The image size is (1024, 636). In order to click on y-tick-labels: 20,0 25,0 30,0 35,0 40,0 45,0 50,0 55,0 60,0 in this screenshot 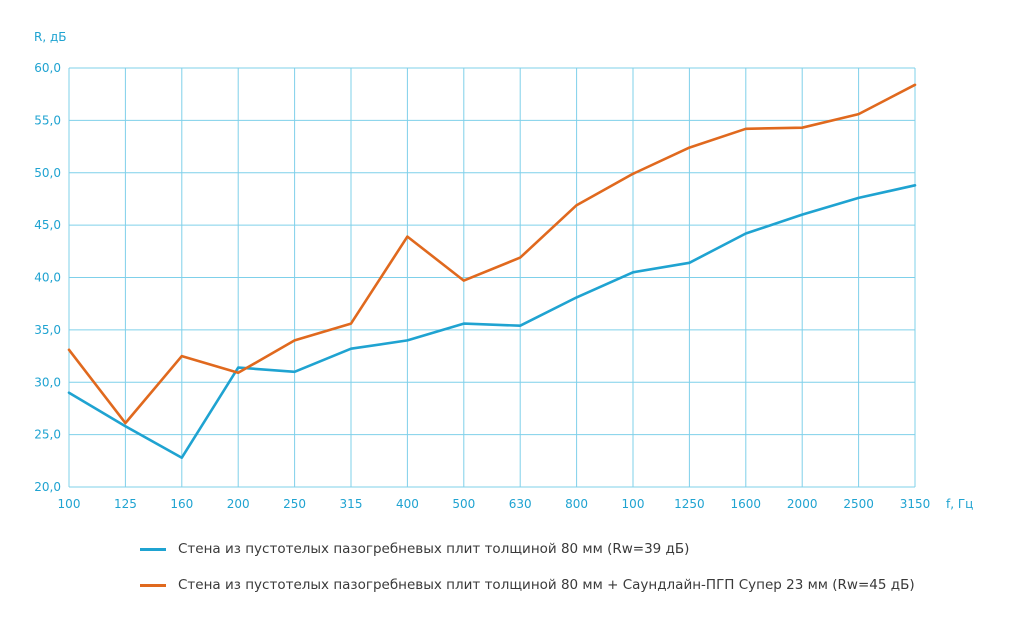, I will do `click(47, 277)`.